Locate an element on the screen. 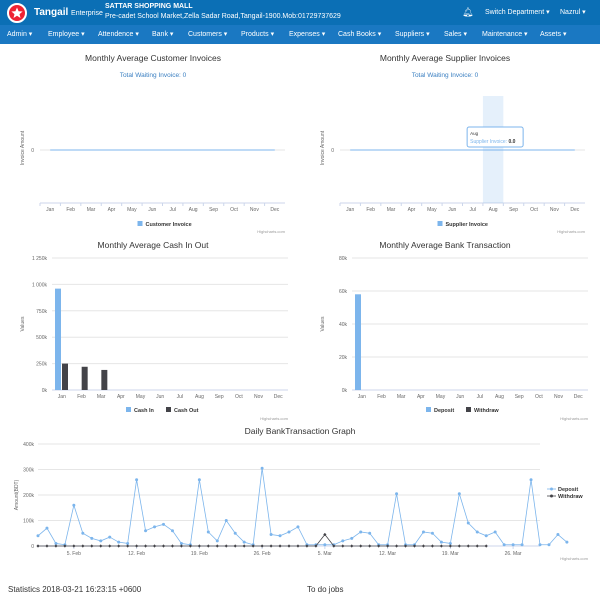  y-tick-label: 1 250k is located at coordinates (40, 259).